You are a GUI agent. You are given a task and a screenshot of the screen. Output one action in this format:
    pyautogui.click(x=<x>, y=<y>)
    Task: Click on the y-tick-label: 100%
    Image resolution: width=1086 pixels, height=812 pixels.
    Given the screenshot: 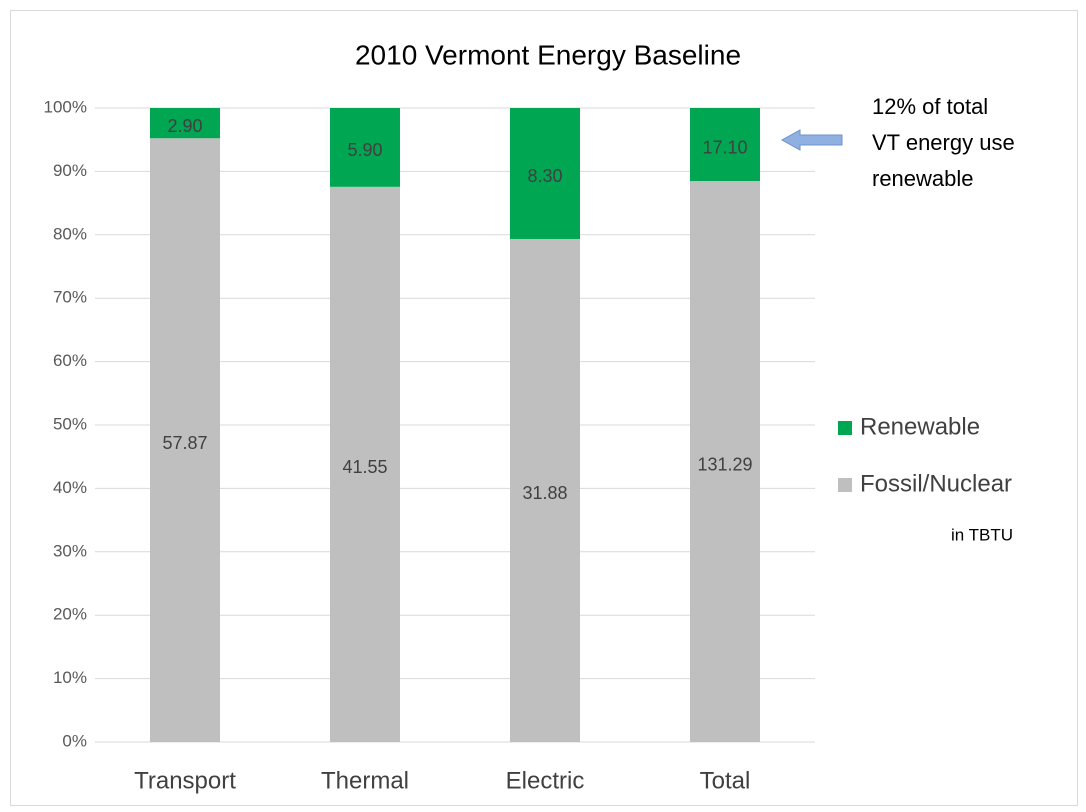 What is the action you would take?
    pyautogui.click(x=65, y=106)
    